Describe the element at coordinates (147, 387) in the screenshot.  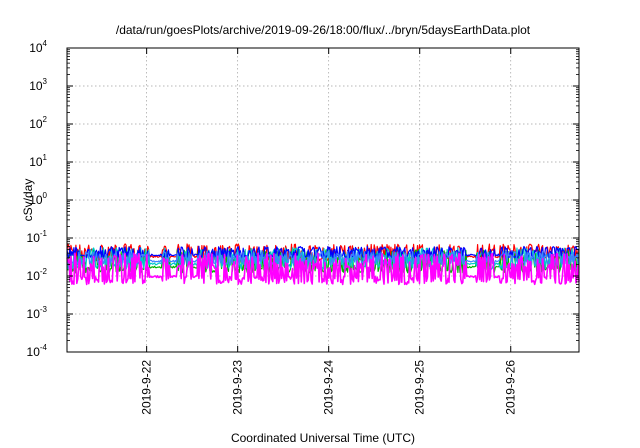
I see `x-tick-label: 2019-9-22` at that location.